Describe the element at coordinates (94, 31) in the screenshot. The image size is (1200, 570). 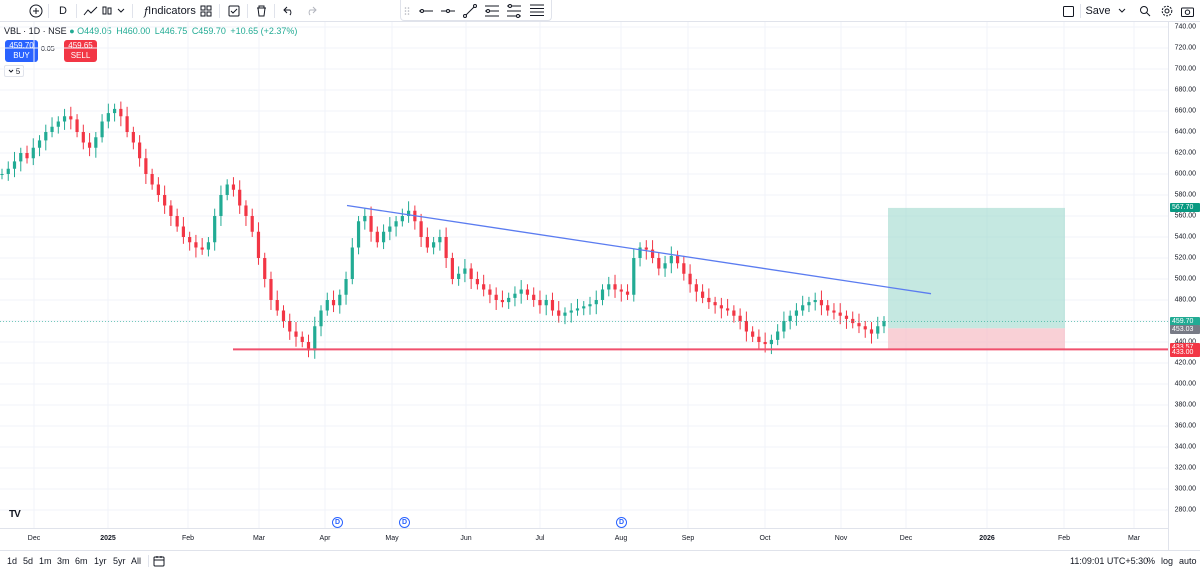
I see `open-value: O449.05` at that location.